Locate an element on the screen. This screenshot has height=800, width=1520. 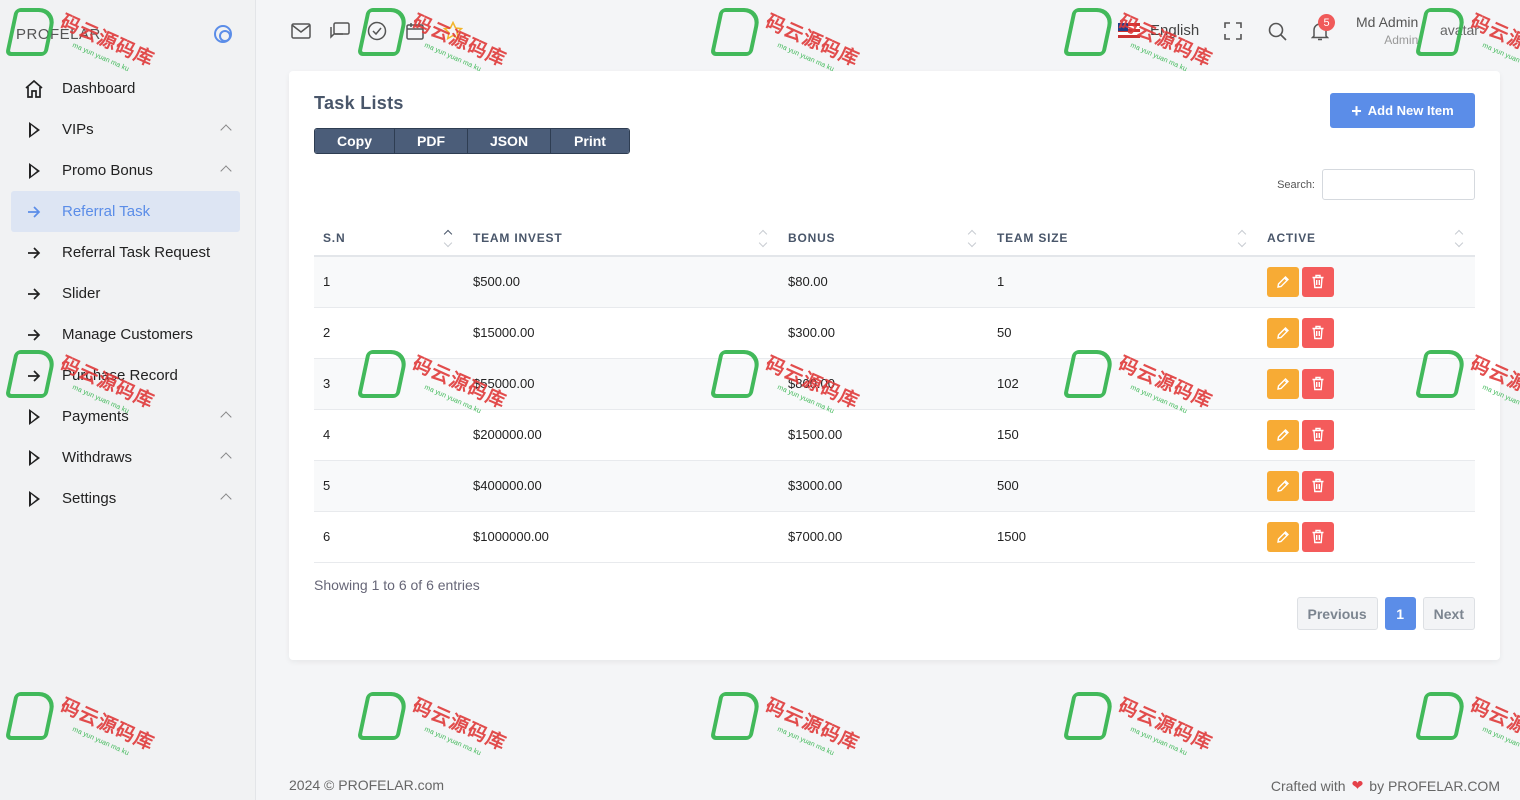
pdf-button: PDF is located at coordinates (431, 141).